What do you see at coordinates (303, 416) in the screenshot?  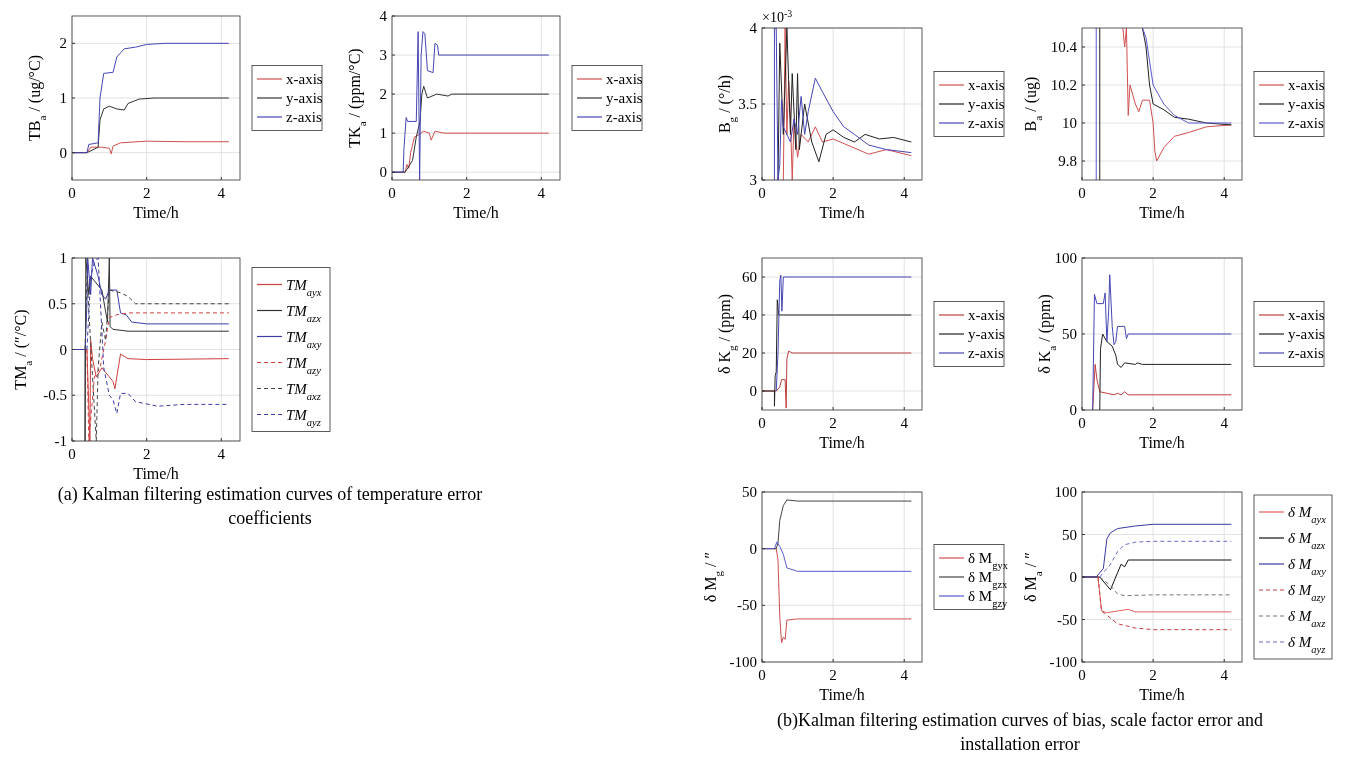 I see `legend-label: TM$_{ayz}$` at bounding box center [303, 416].